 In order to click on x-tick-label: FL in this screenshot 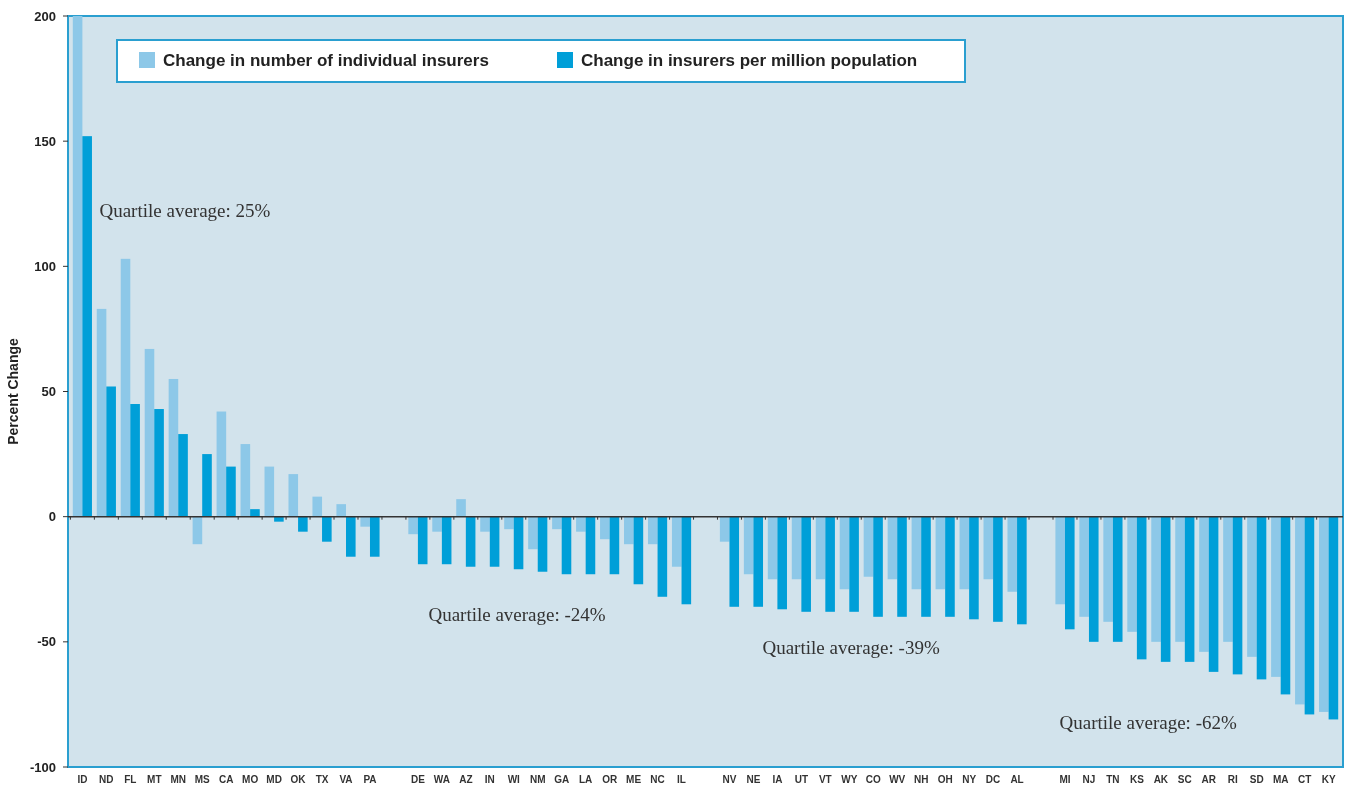, I will do `click(130, 779)`.